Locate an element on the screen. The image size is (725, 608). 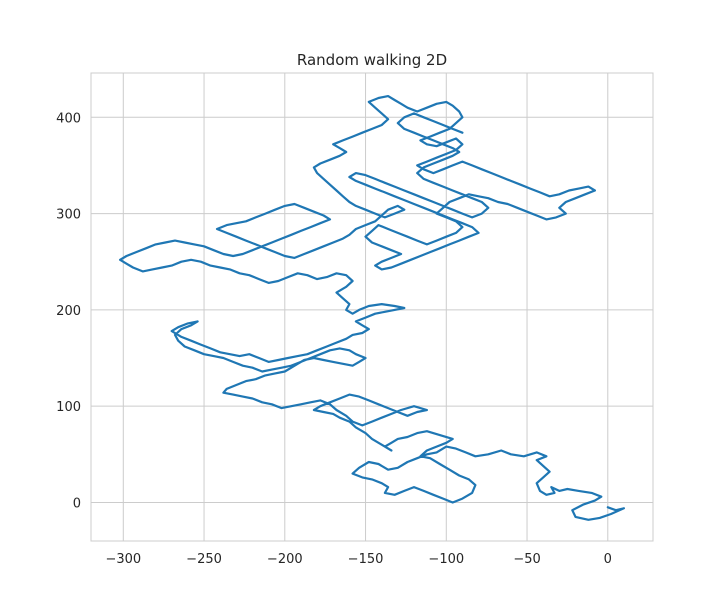
x-tick-label: 0 is located at coordinates (608, 559).